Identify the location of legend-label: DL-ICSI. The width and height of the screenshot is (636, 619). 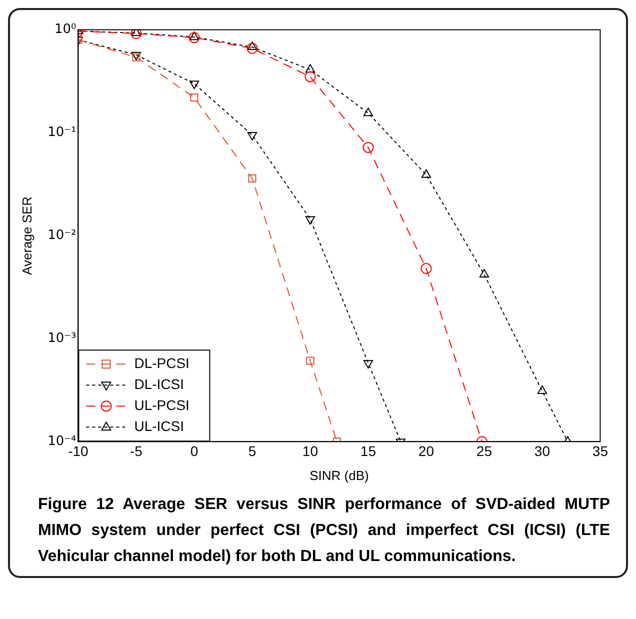
(159, 384).